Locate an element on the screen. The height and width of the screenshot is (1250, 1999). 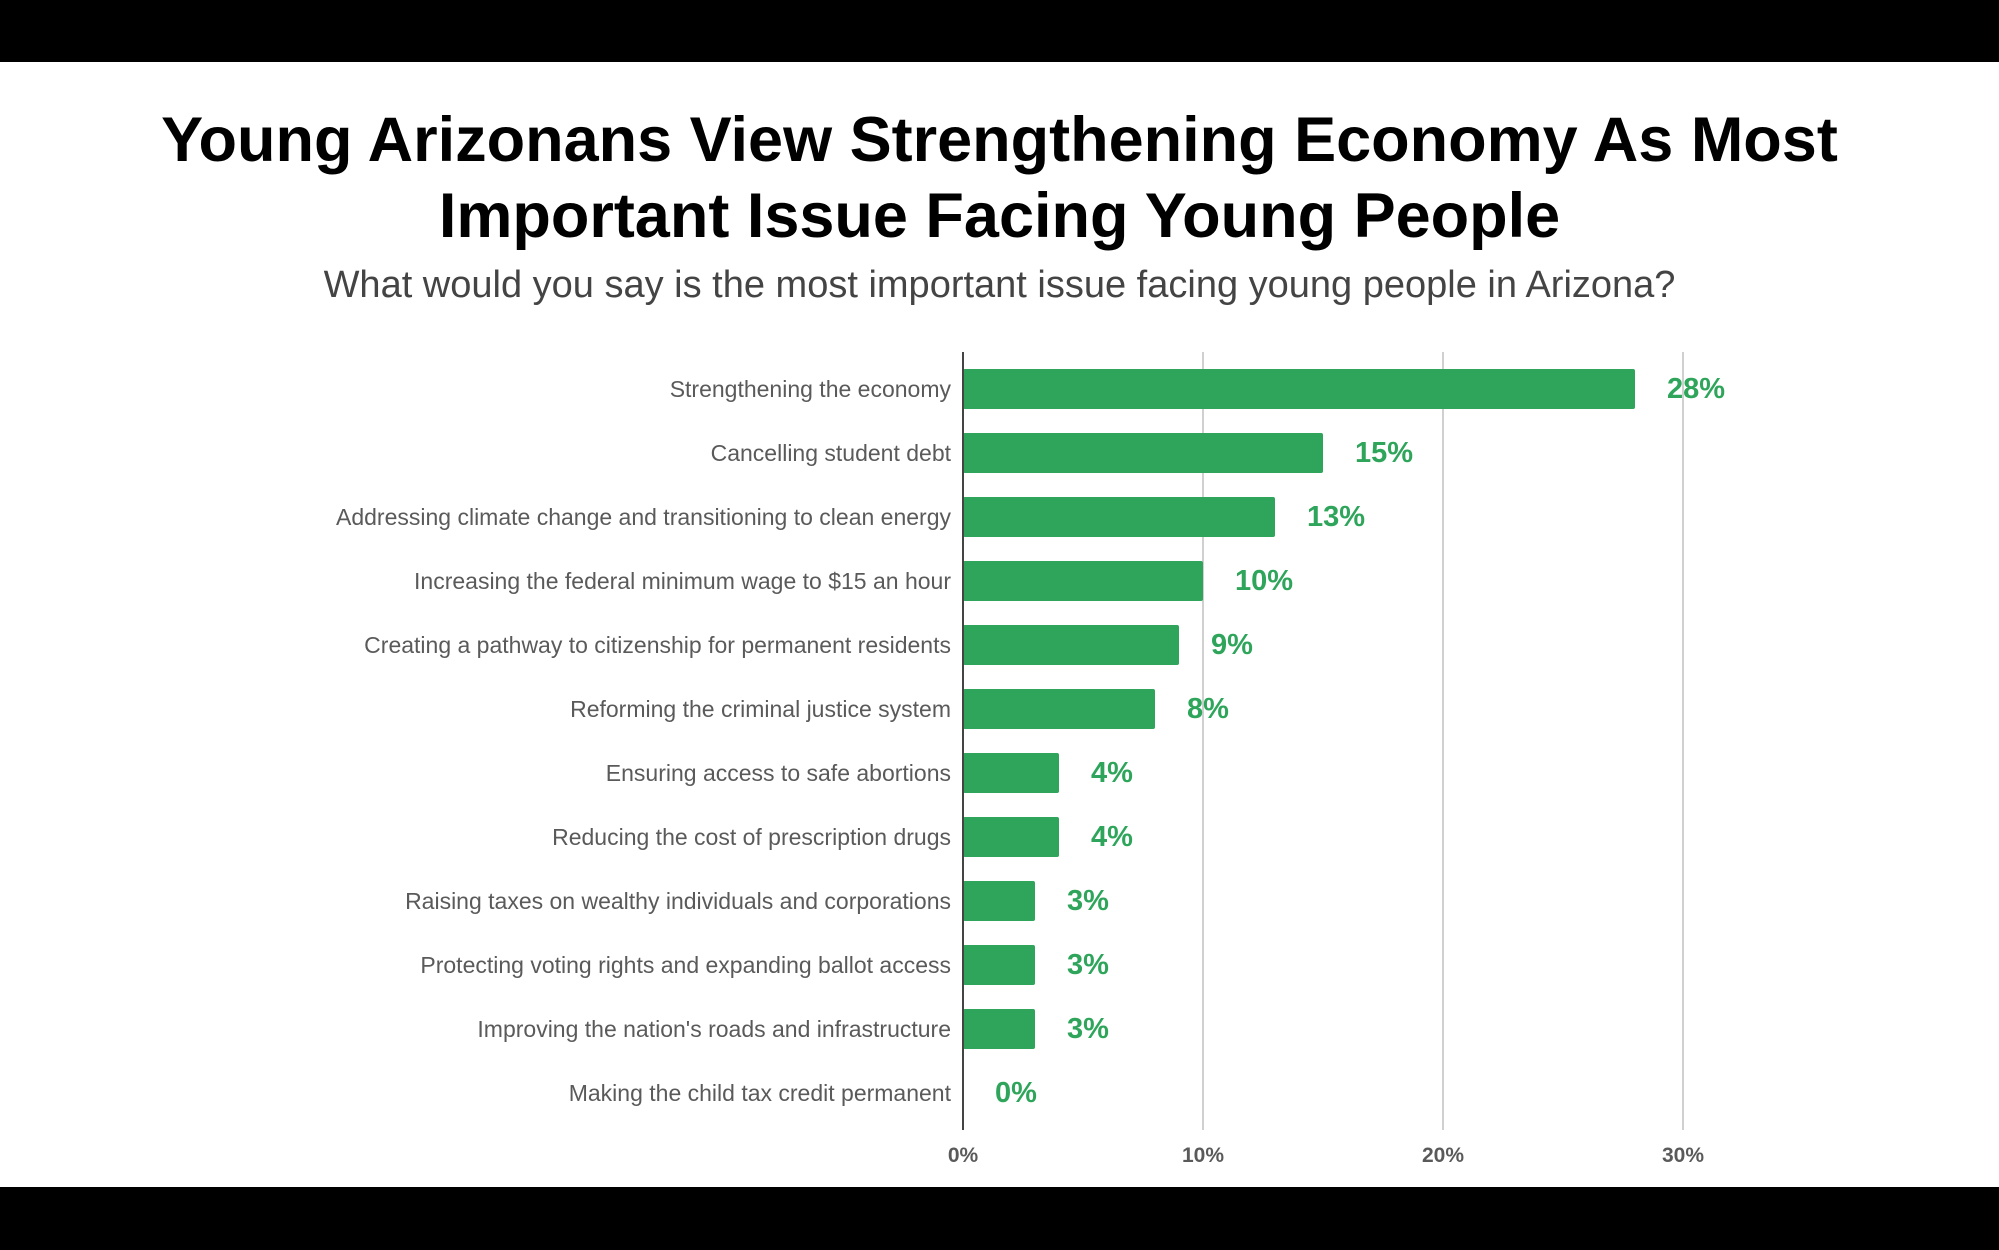
x-tick-label-3: 30% is located at coordinates (1683, 1155).